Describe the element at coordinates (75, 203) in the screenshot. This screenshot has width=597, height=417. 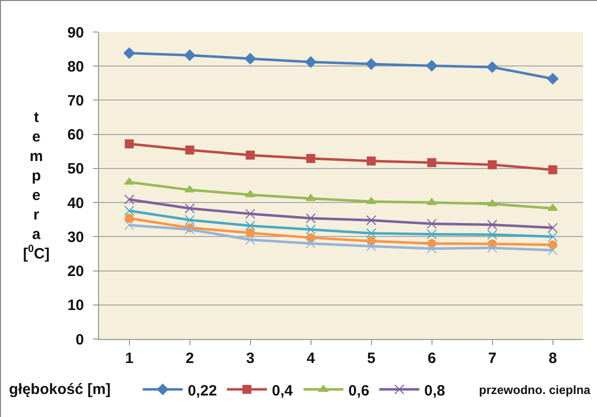
I see `y-tick-label: 40` at that location.